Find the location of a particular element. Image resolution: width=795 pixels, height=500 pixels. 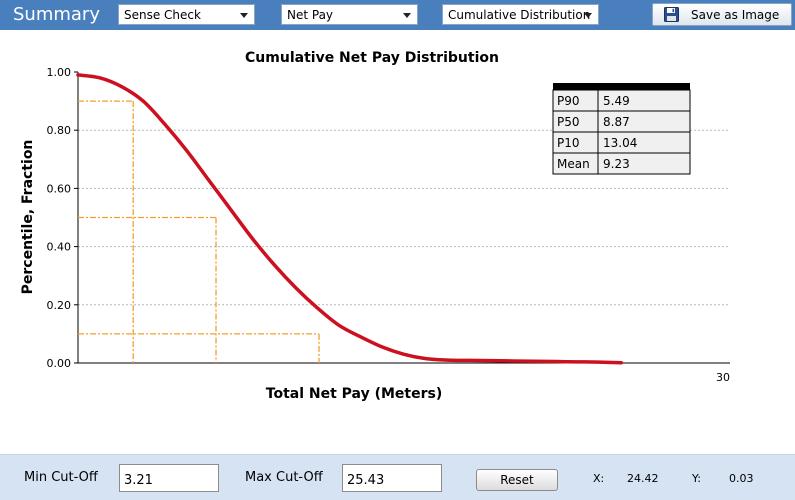

chart-title: Cumulative Net Pay Distribution is located at coordinates (372, 58).